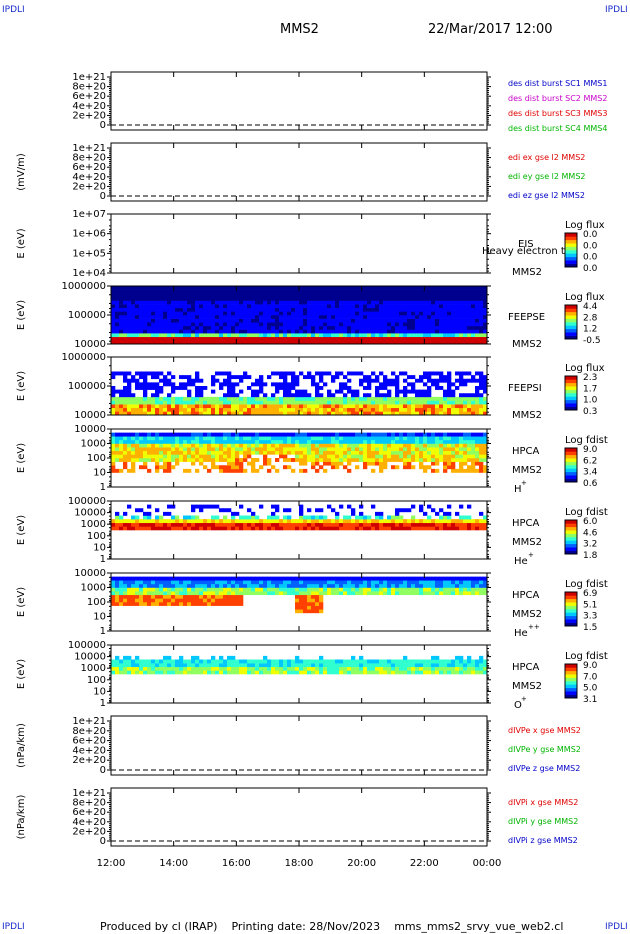  Describe the element at coordinates (571, 252) in the screenshot. I see `colorbar-segment` at that location.